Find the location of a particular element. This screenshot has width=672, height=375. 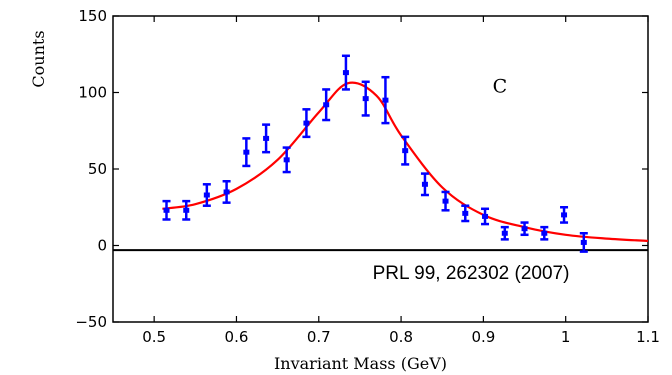

x-axis-label: Invariant Mass (GeV) is located at coordinates (360, 363).